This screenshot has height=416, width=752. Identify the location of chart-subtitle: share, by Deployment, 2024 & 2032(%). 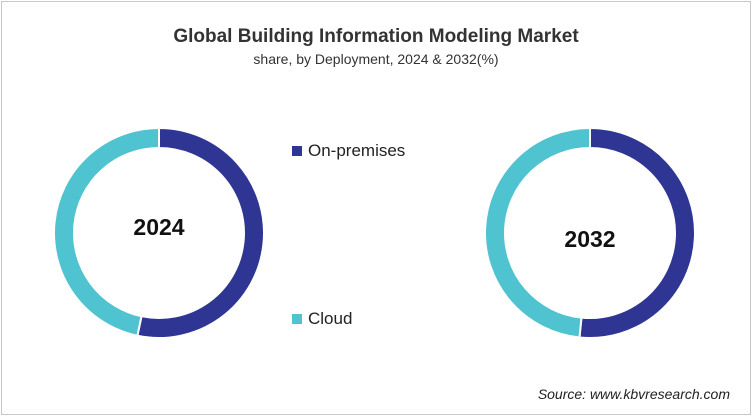
(376, 59).